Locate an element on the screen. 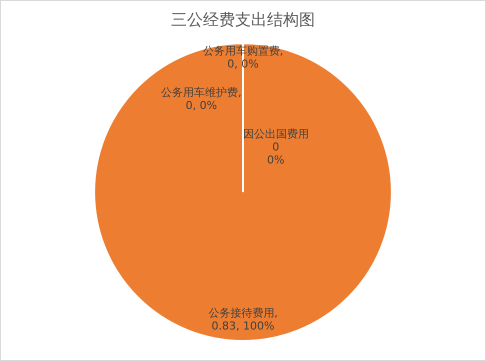 Image resolution: width=486 pixels, height=361 pixels. slice-label: 公务接待费用, 0.83, 100% is located at coordinates (243, 319).